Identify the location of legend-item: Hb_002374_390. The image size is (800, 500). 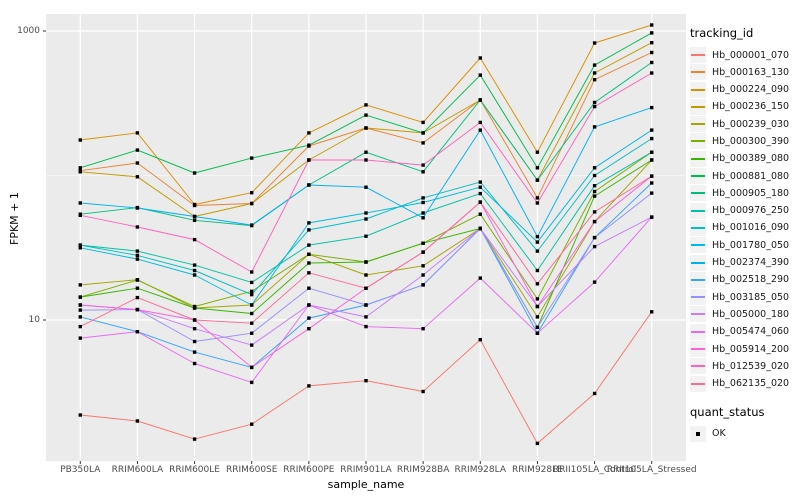
(744, 262).